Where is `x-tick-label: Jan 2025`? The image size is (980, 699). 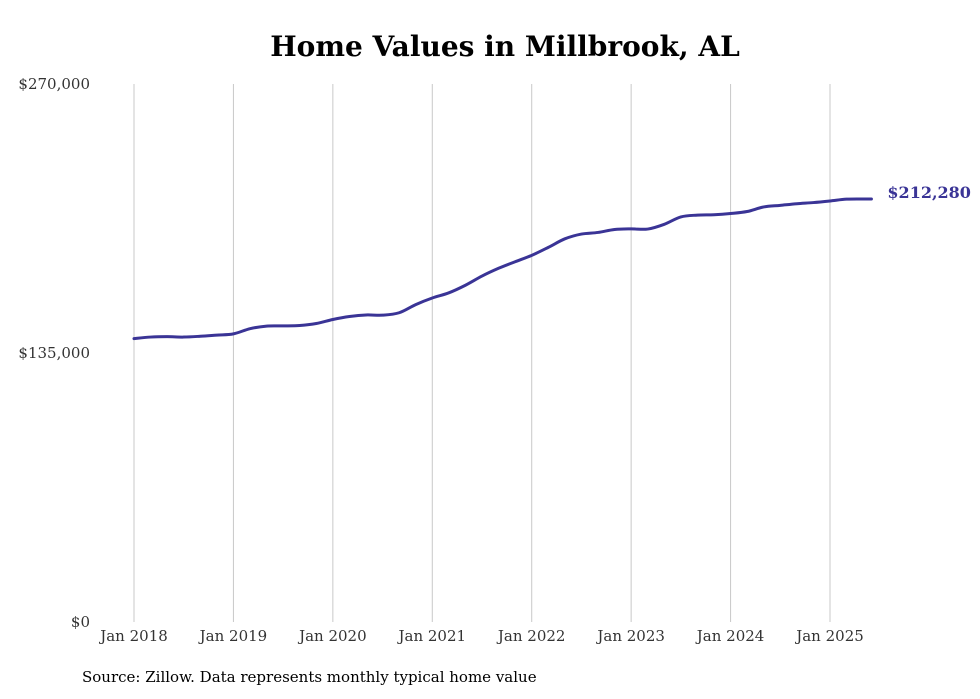
x-tick-label: Jan 2025 is located at coordinates (829, 636).